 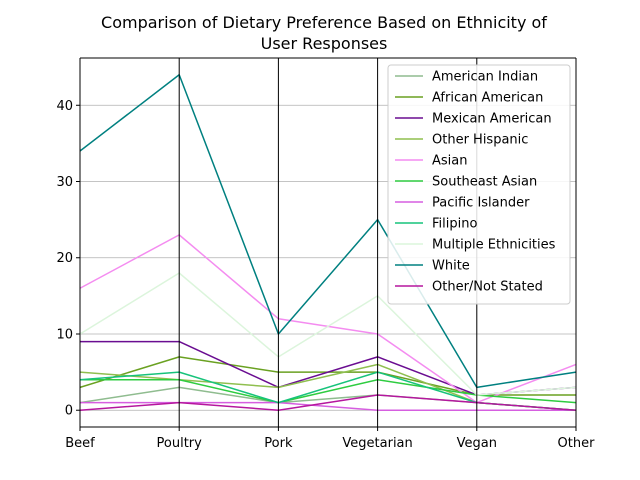 I want to click on legend-label: Asian, so click(x=449, y=161).